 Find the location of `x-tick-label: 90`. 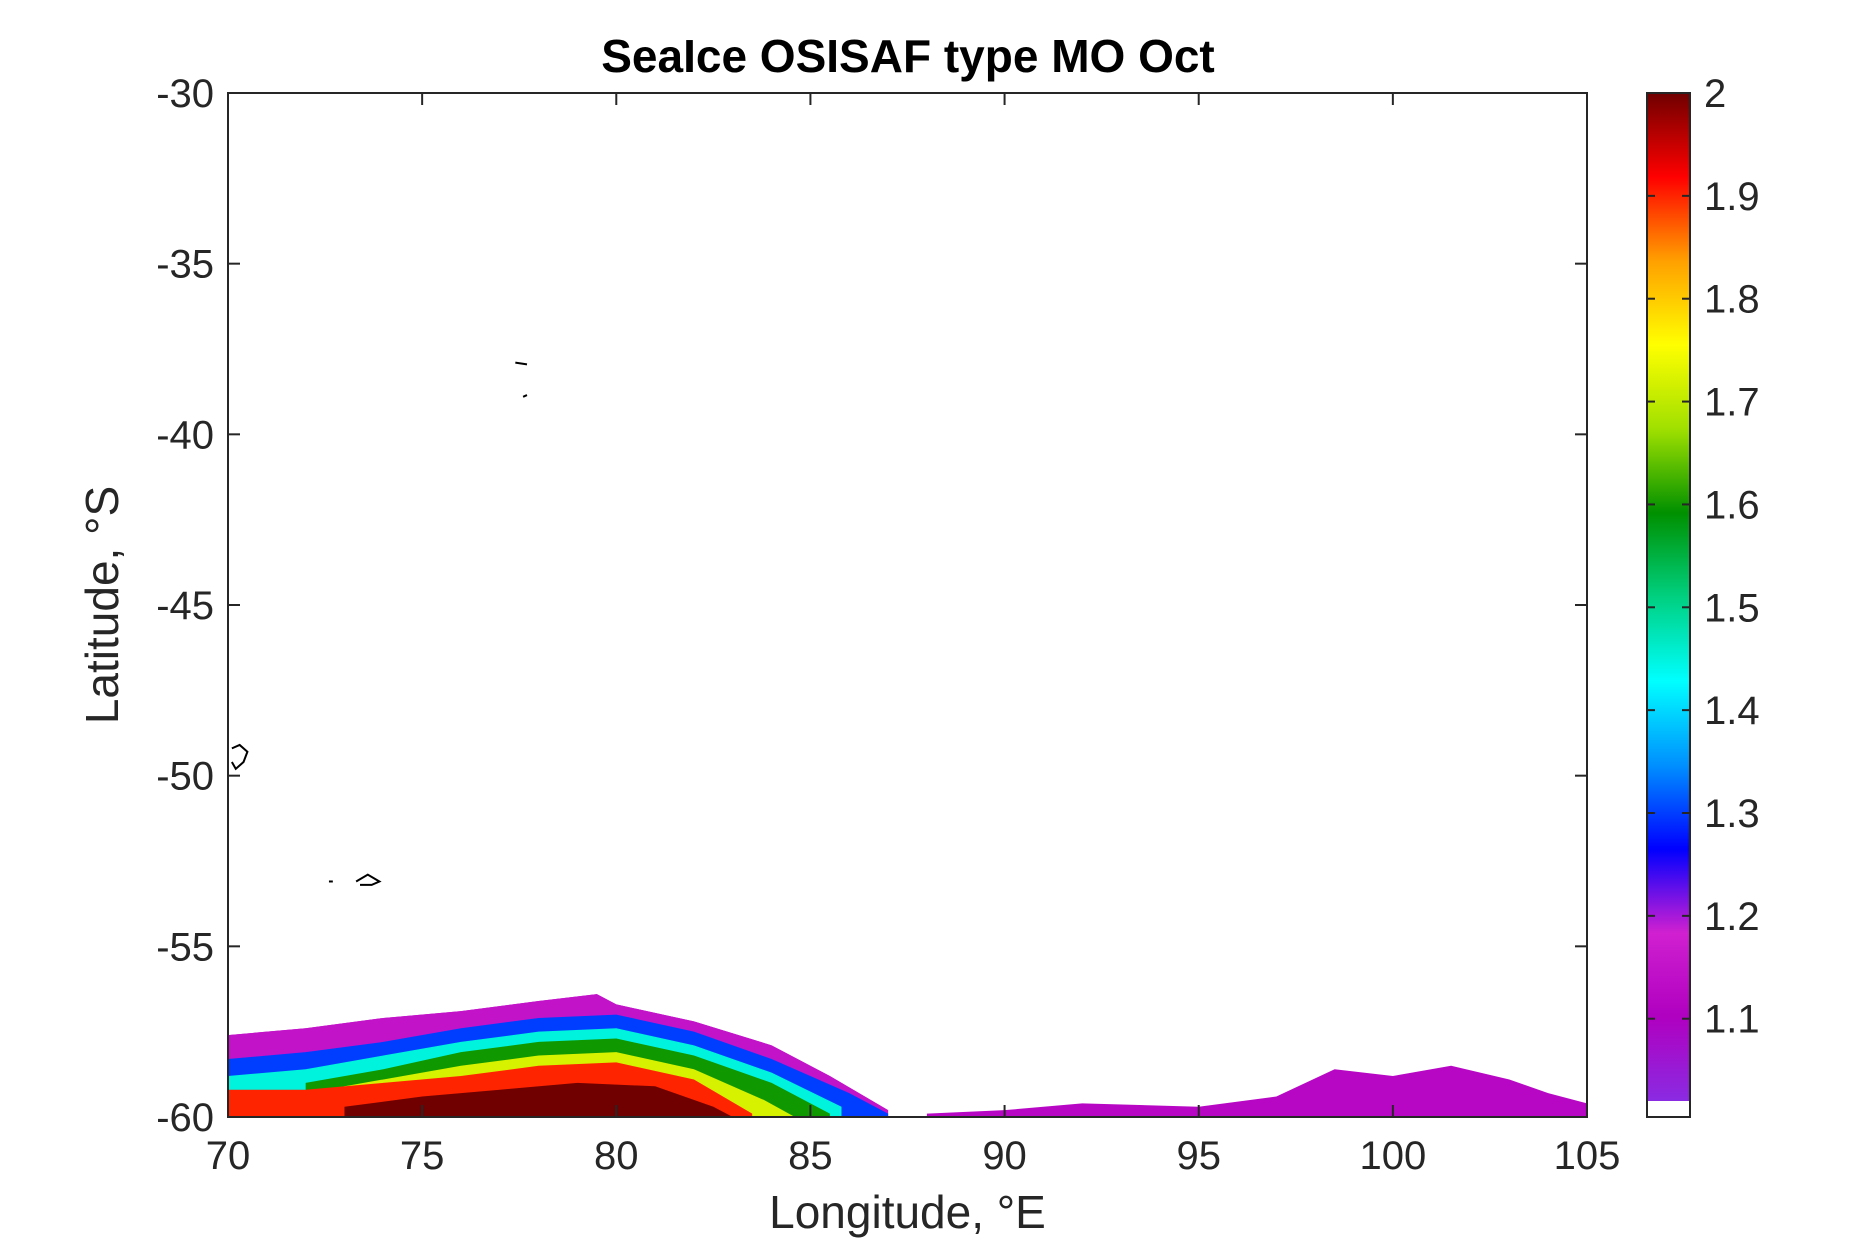

x-tick-label: 90 is located at coordinates (1004, 1156).